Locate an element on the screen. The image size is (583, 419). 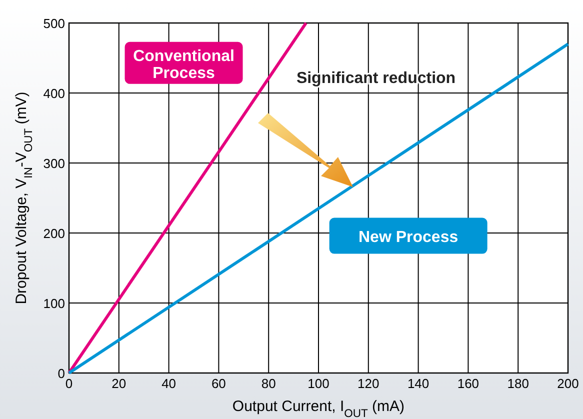
y-tick-label: 200 is located at coordinates (54, 233).